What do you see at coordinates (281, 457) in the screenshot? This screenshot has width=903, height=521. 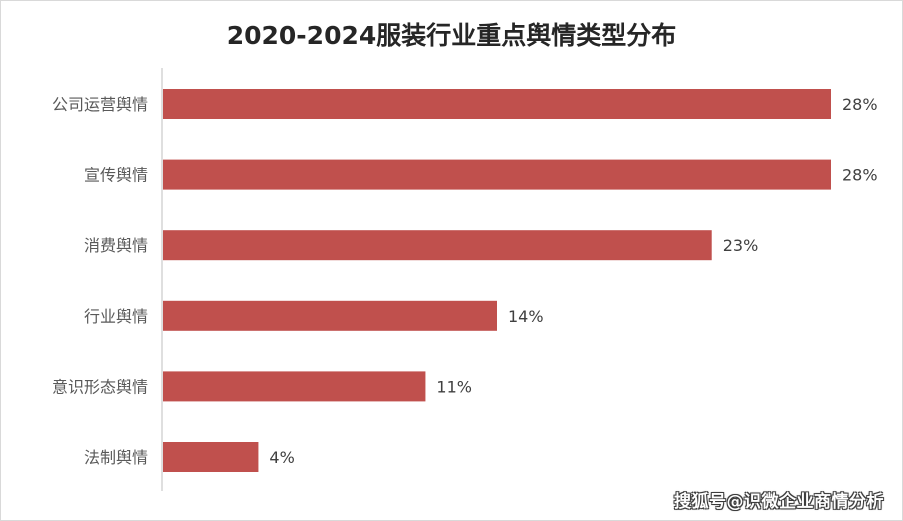 I see `data-label: 4%` at bounding box center [281, 457].